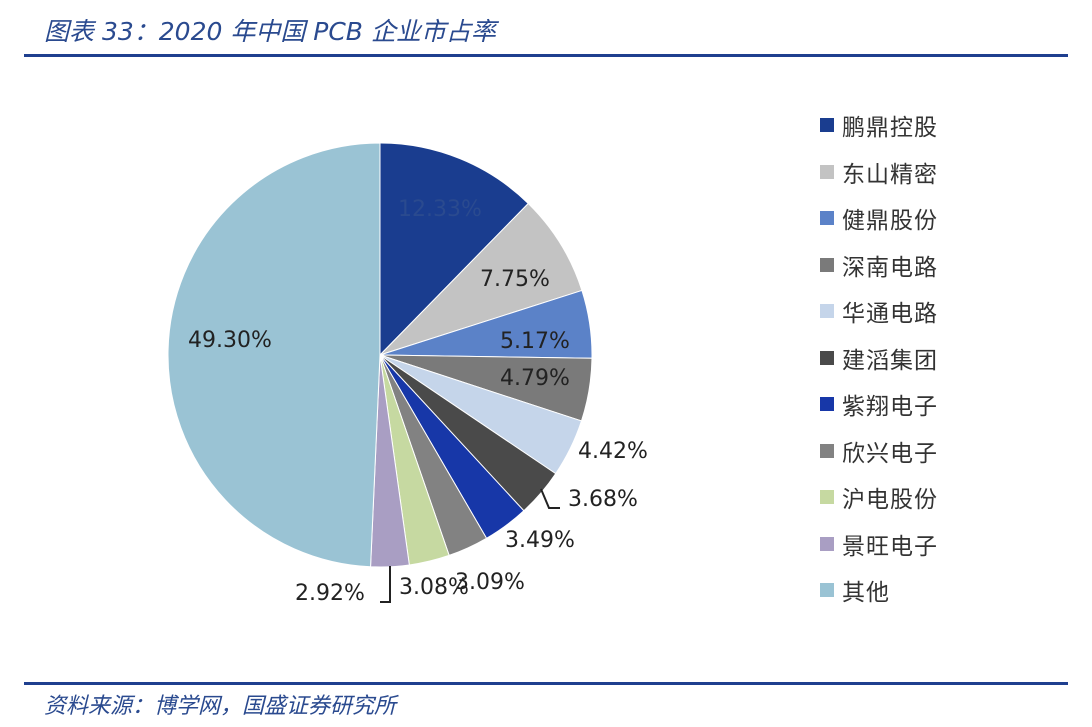  What do you see at coordinates (603, 499) in the screenshot?
I see `data-label: 3.68%` at bounding box center [603, 499].